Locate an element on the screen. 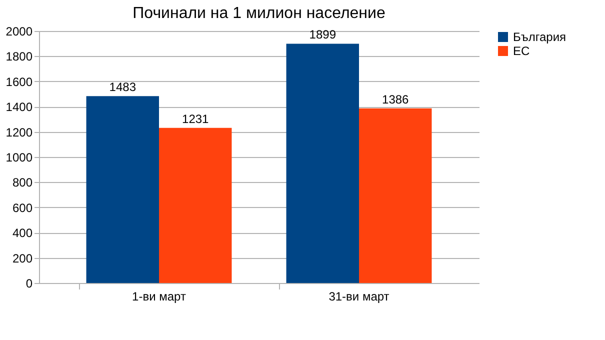 The height and width of the screenshot is (340, 605). y-tick-label: 1400 is located at coordinates (19, 107).